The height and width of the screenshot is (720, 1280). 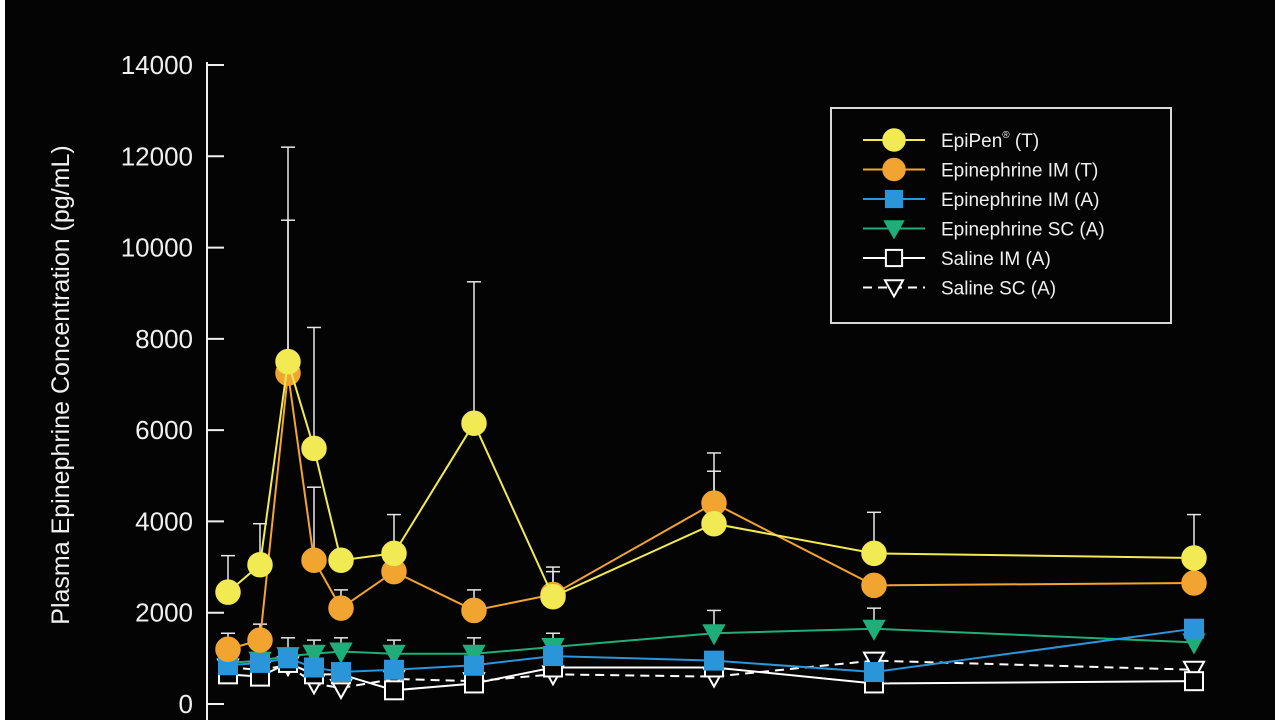 What do you see at coordinates (998, 289) in the screenshot?
I see `legend-label: Saline SC (A)` at bounding box center [998, 289].